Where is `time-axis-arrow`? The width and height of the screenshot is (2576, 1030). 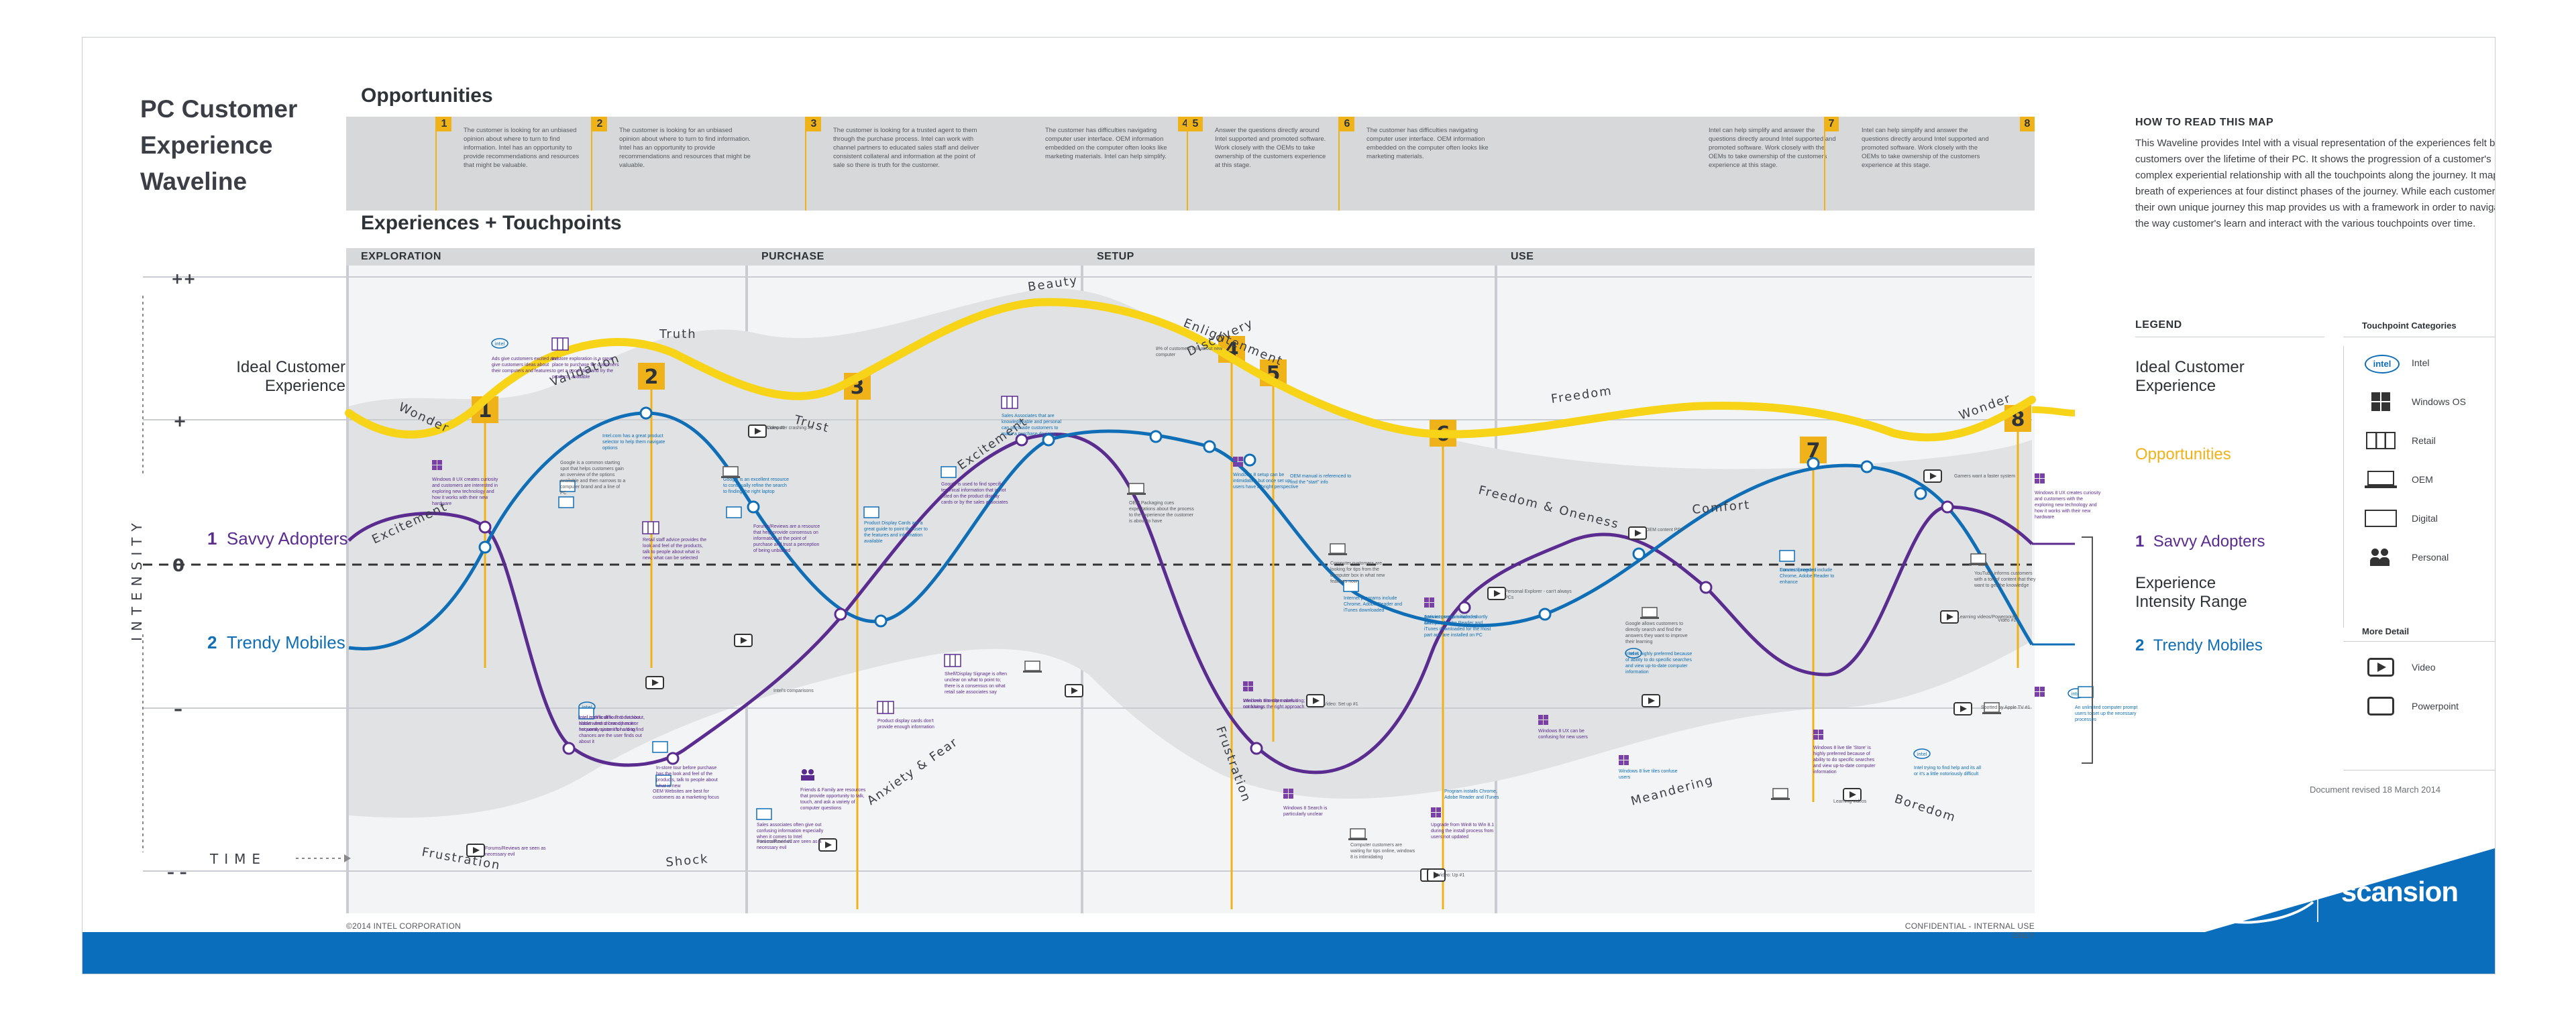
time-axis-arrow is located at coordinates (347, 858).